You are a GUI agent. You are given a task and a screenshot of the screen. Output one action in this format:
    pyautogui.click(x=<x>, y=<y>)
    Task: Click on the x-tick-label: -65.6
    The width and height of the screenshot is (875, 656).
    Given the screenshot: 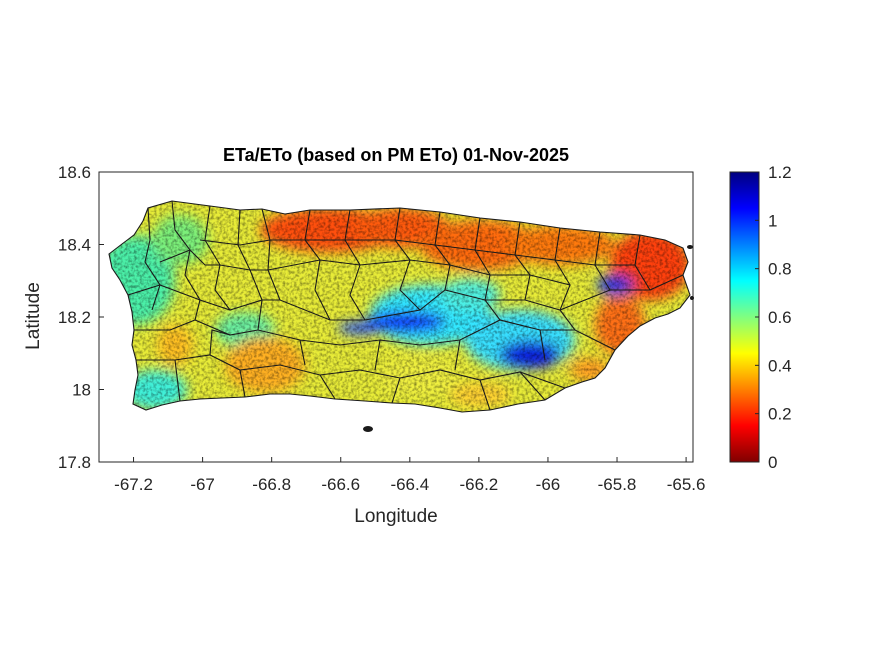 What is the action you would take?
    pyautogui.click(x=686, y=484)
    